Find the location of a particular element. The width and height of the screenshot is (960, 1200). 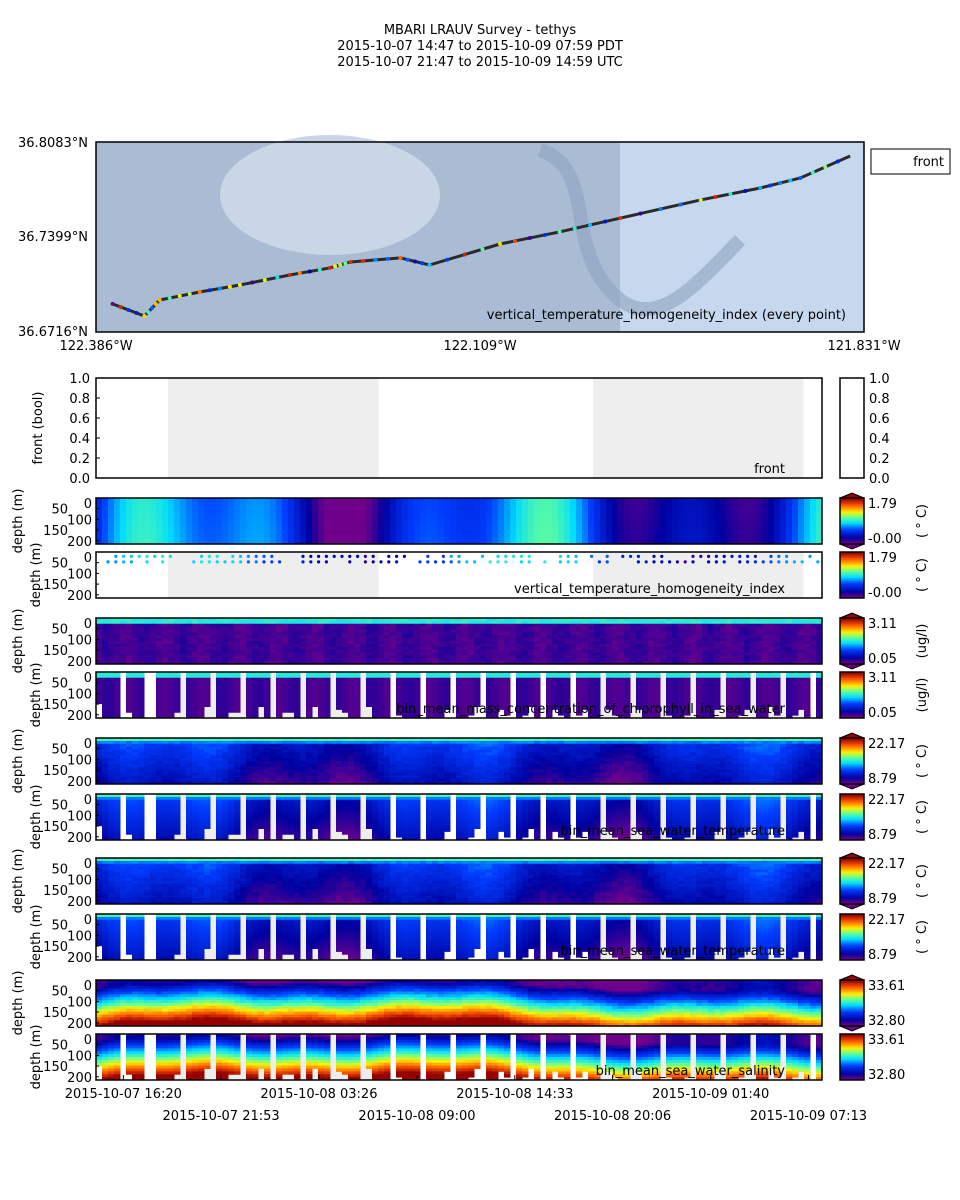

vthi-points-frame is located at coordinates (459, 575).